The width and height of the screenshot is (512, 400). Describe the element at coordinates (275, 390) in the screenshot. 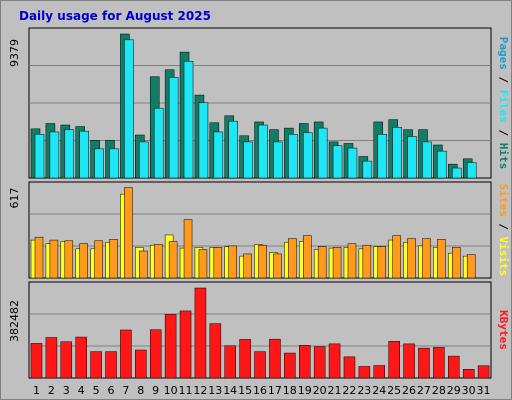

I see `x-tick-label: 17` at that location.